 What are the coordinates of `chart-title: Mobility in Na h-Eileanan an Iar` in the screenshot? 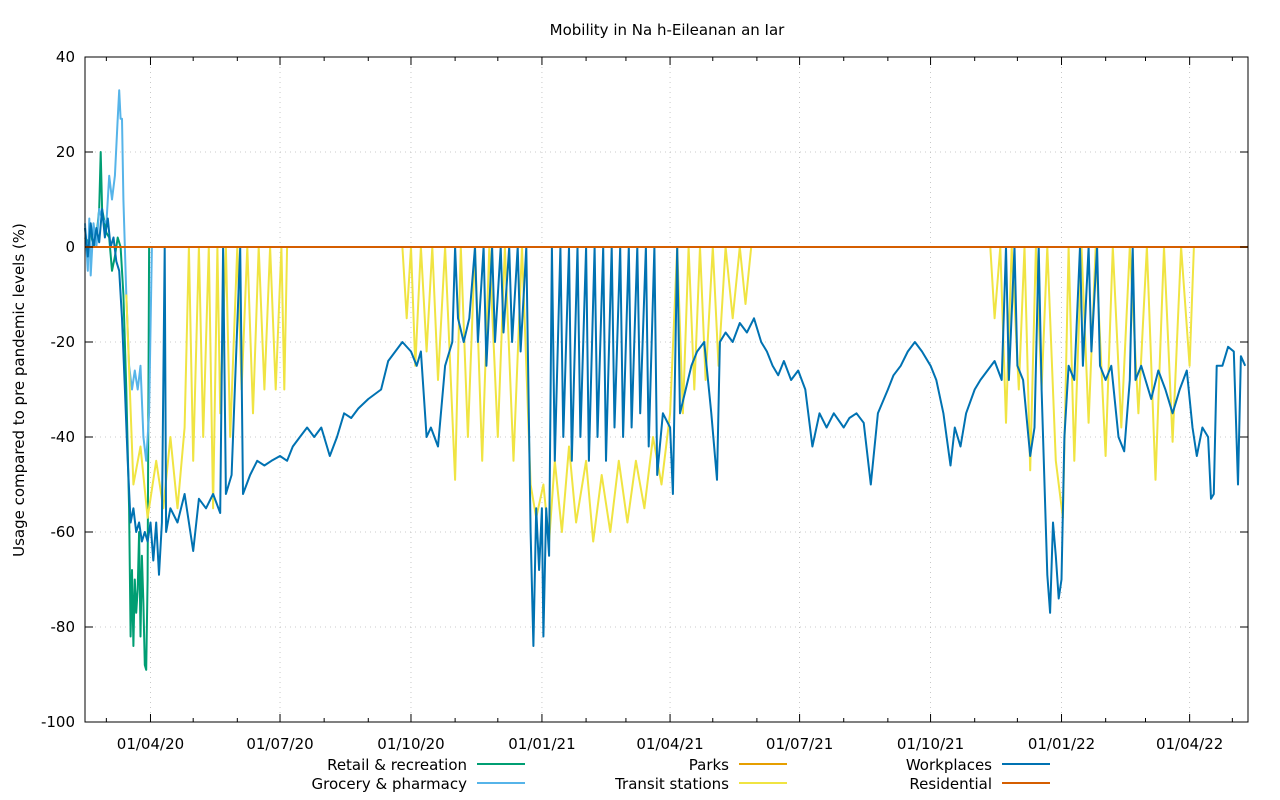 It's located at (668, 30).